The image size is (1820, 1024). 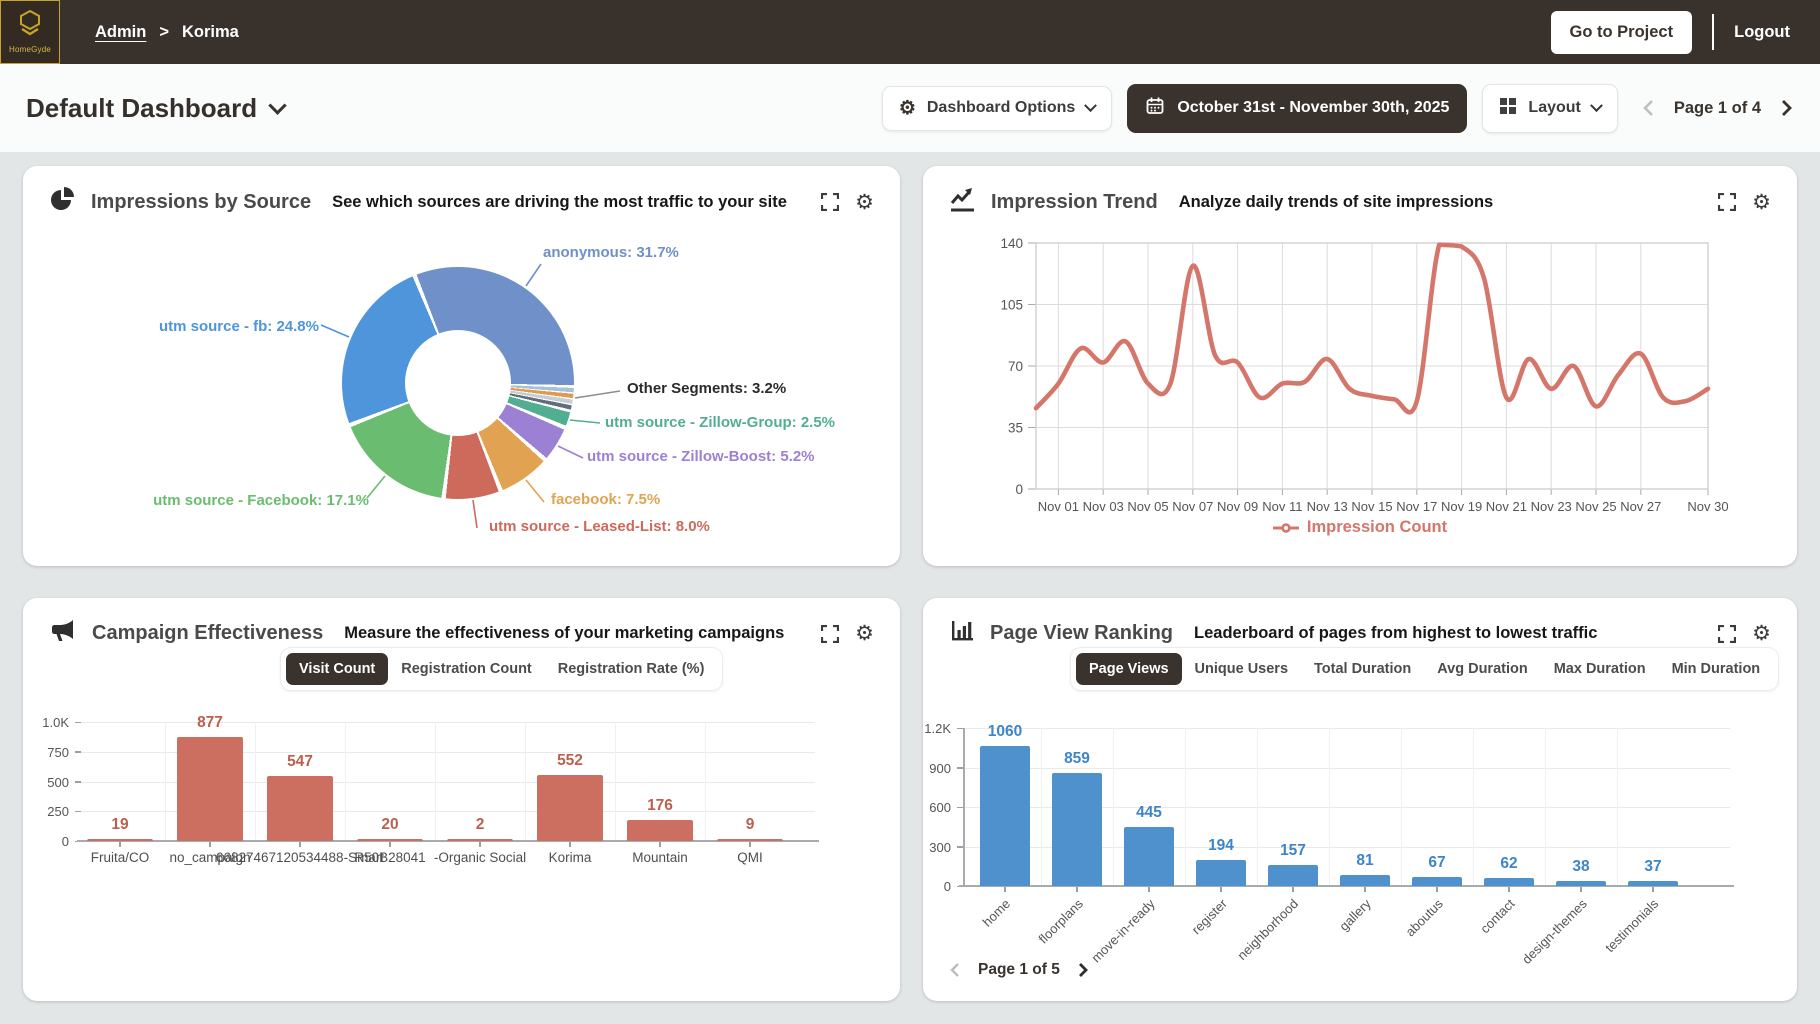 What do you see at coordinates (1149, 856) in the screenshot?
I see `bar-move-in-ready` at bounding box center [1149, 856].